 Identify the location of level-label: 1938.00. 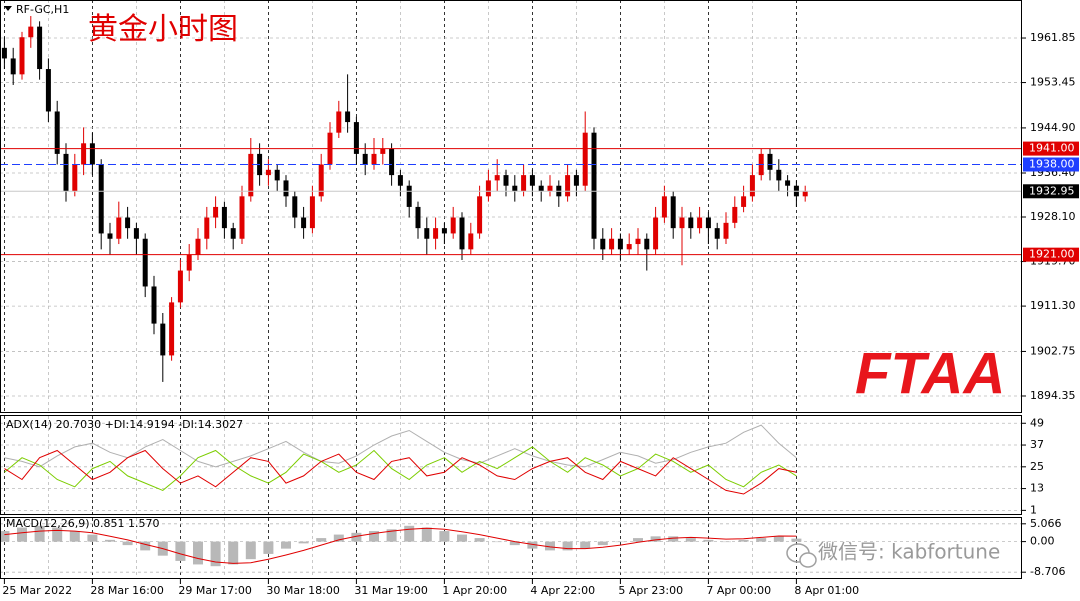
(1052, 164).